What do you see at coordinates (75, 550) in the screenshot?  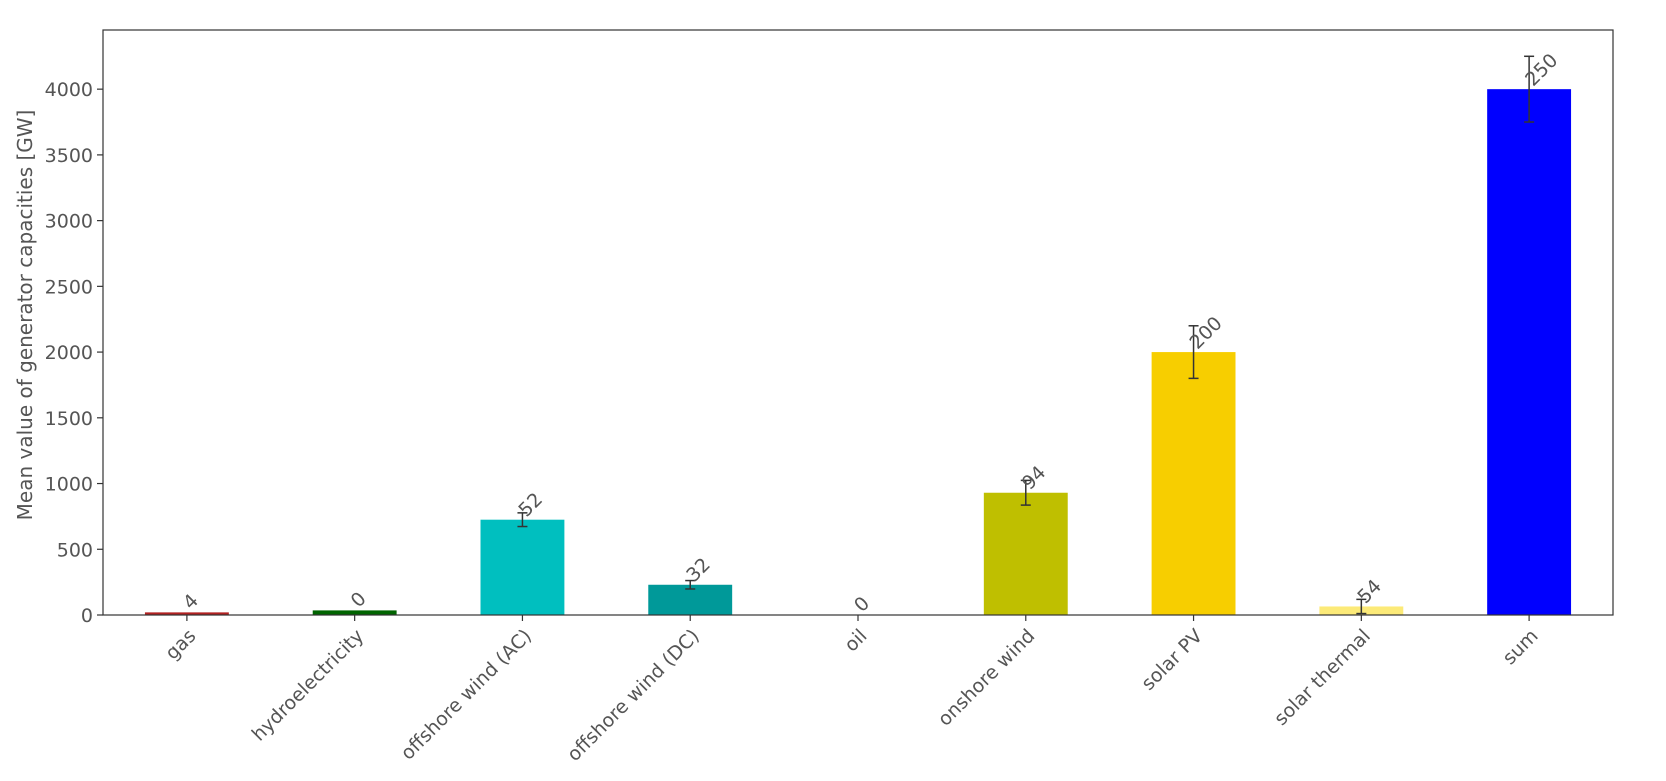 I see `y-tick-label: 500` at bounding box center [75, 550].